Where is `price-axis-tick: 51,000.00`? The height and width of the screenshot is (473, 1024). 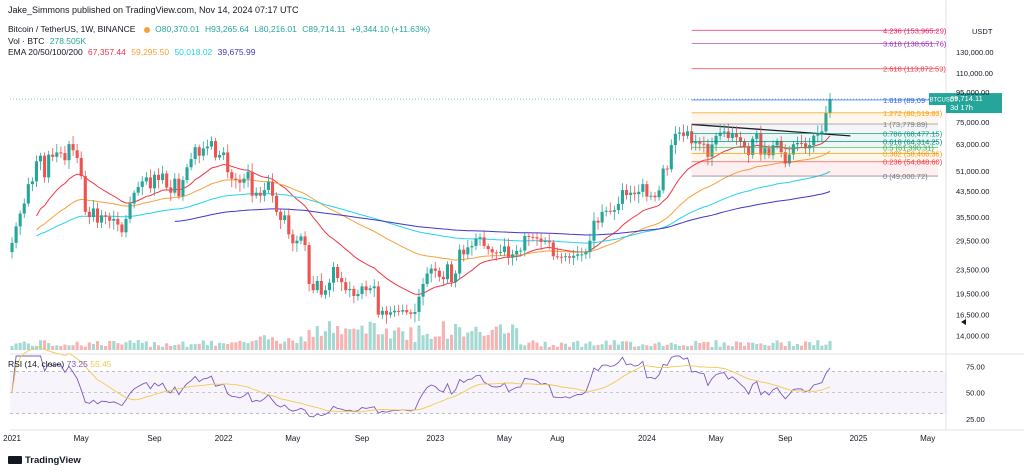
price-axis-tick: 51,000.00 is located at coordinates (972, 171).